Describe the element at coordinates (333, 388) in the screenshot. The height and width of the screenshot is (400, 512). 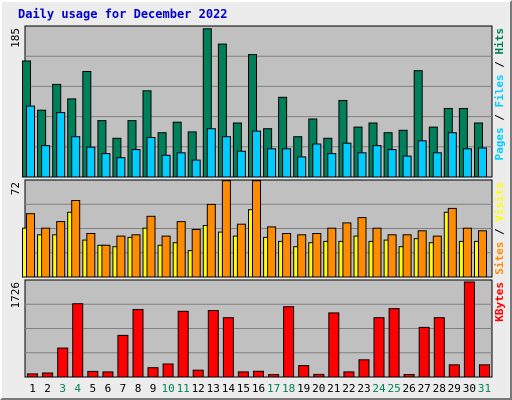
I see `day-label-21: 21` at that location.